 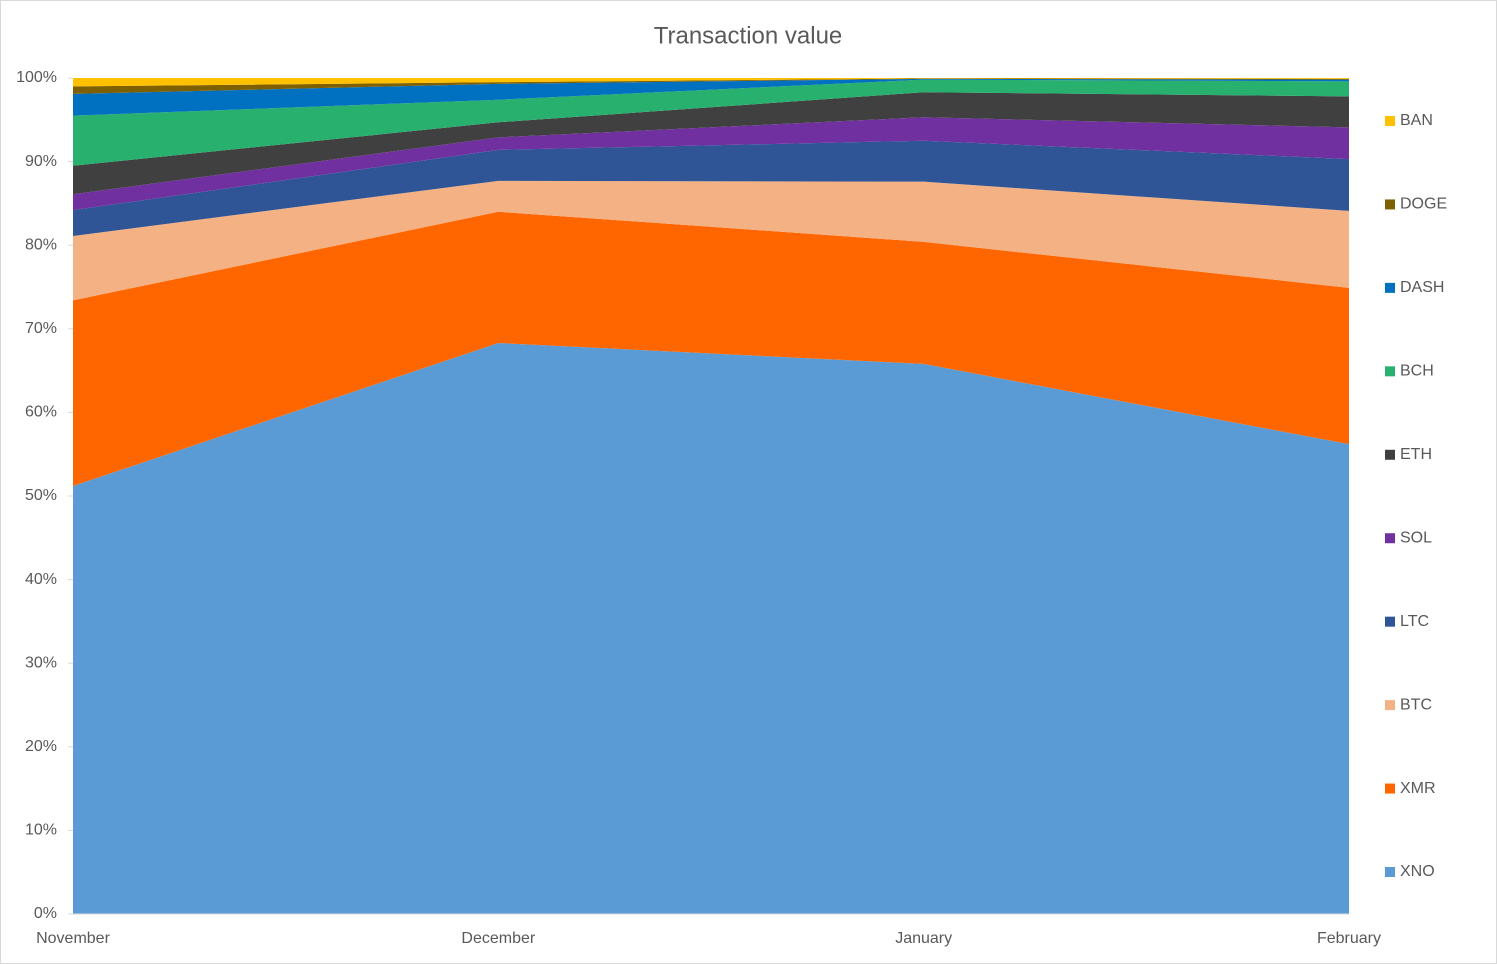 I want to click on x-tick-label: February, so click(x=1349, y=938).